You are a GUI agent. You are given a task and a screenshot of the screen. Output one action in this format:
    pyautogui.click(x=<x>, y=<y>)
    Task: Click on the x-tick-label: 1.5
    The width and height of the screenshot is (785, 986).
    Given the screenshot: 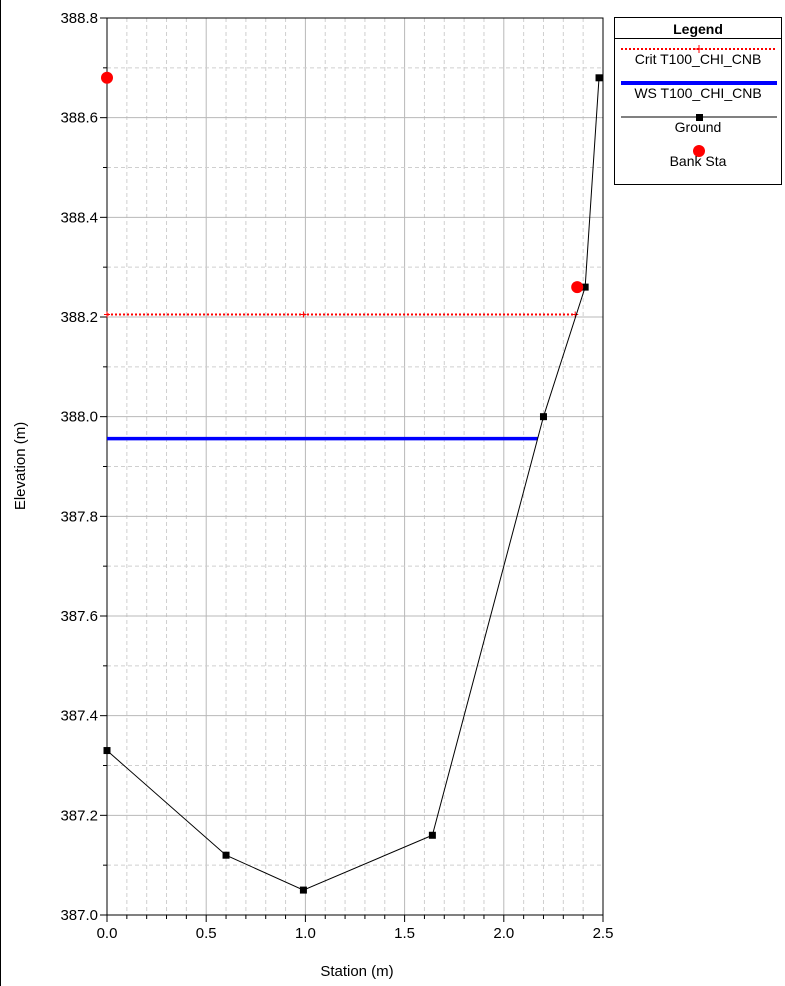 What is the action you would take?
    pyautogui.click(x=404, y=933)
    